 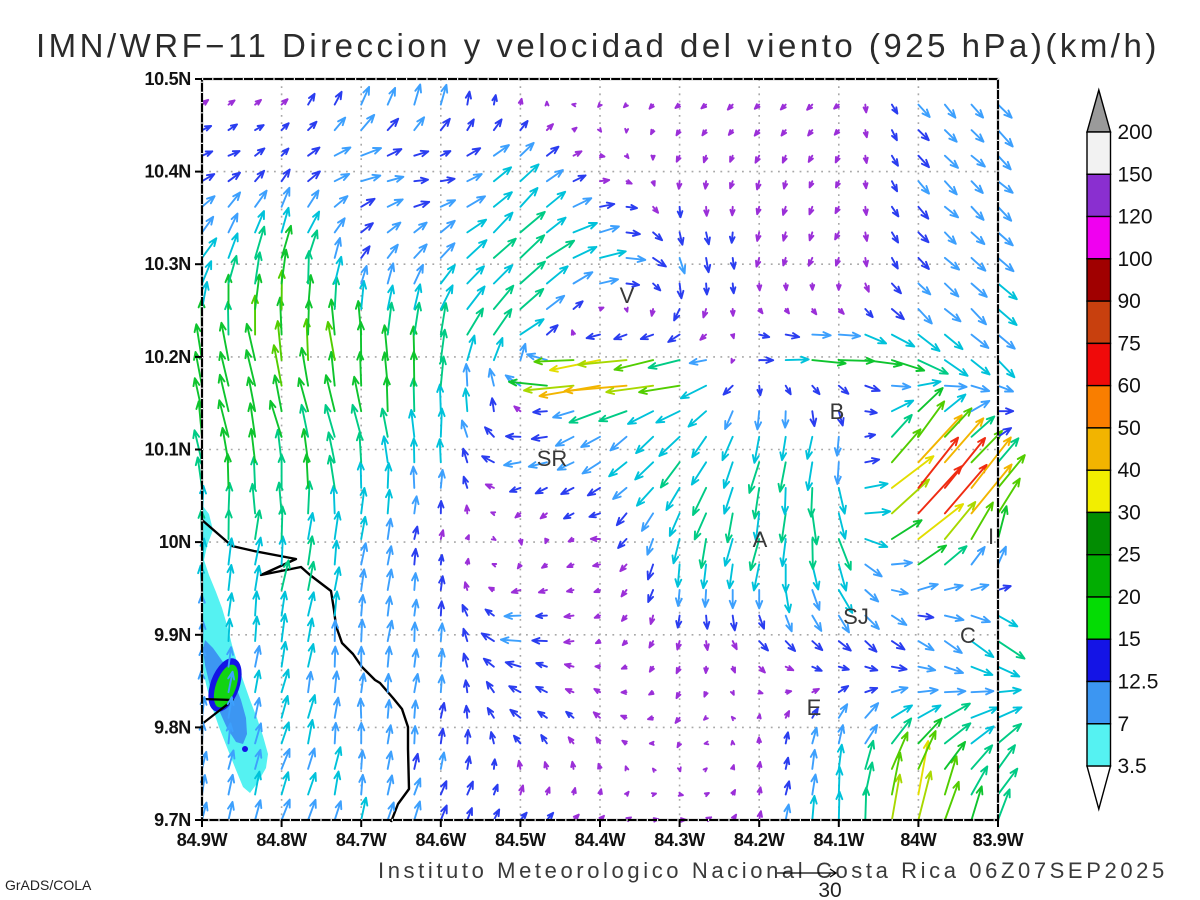 What do you see at coordinates (1129, 470) in the screenshot?
I see `svg-text: 40` at bounding box center [1129, 470].